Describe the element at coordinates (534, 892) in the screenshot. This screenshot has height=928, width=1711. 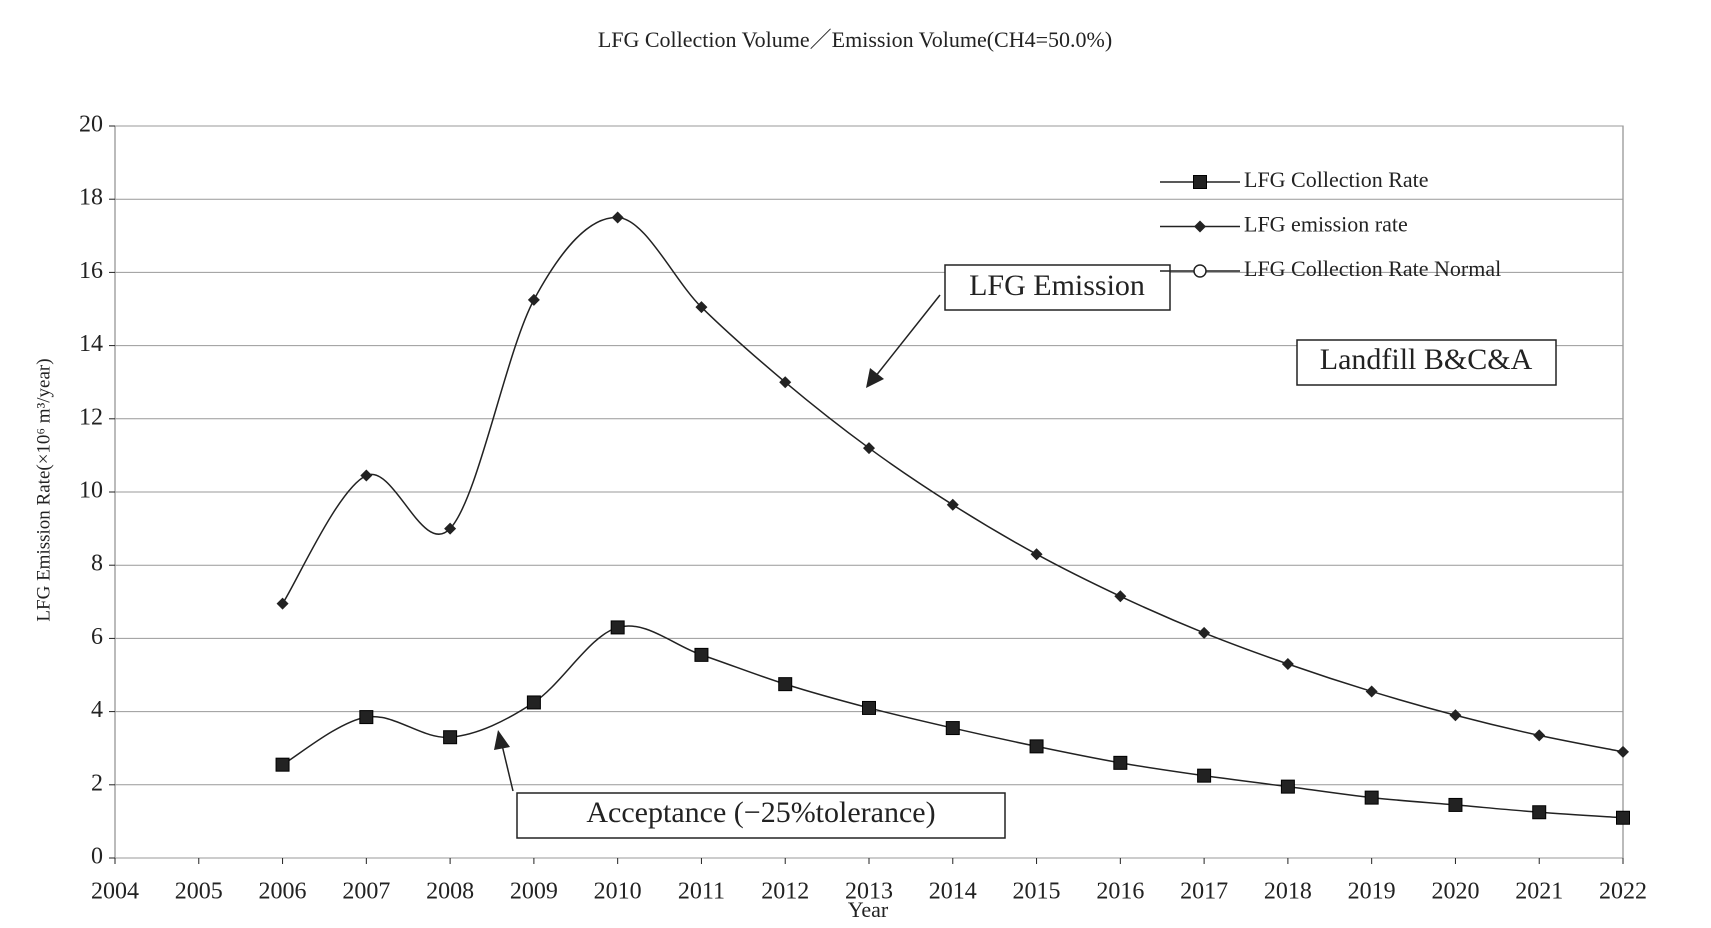
I see `x-tick-label: 2009` at that location.